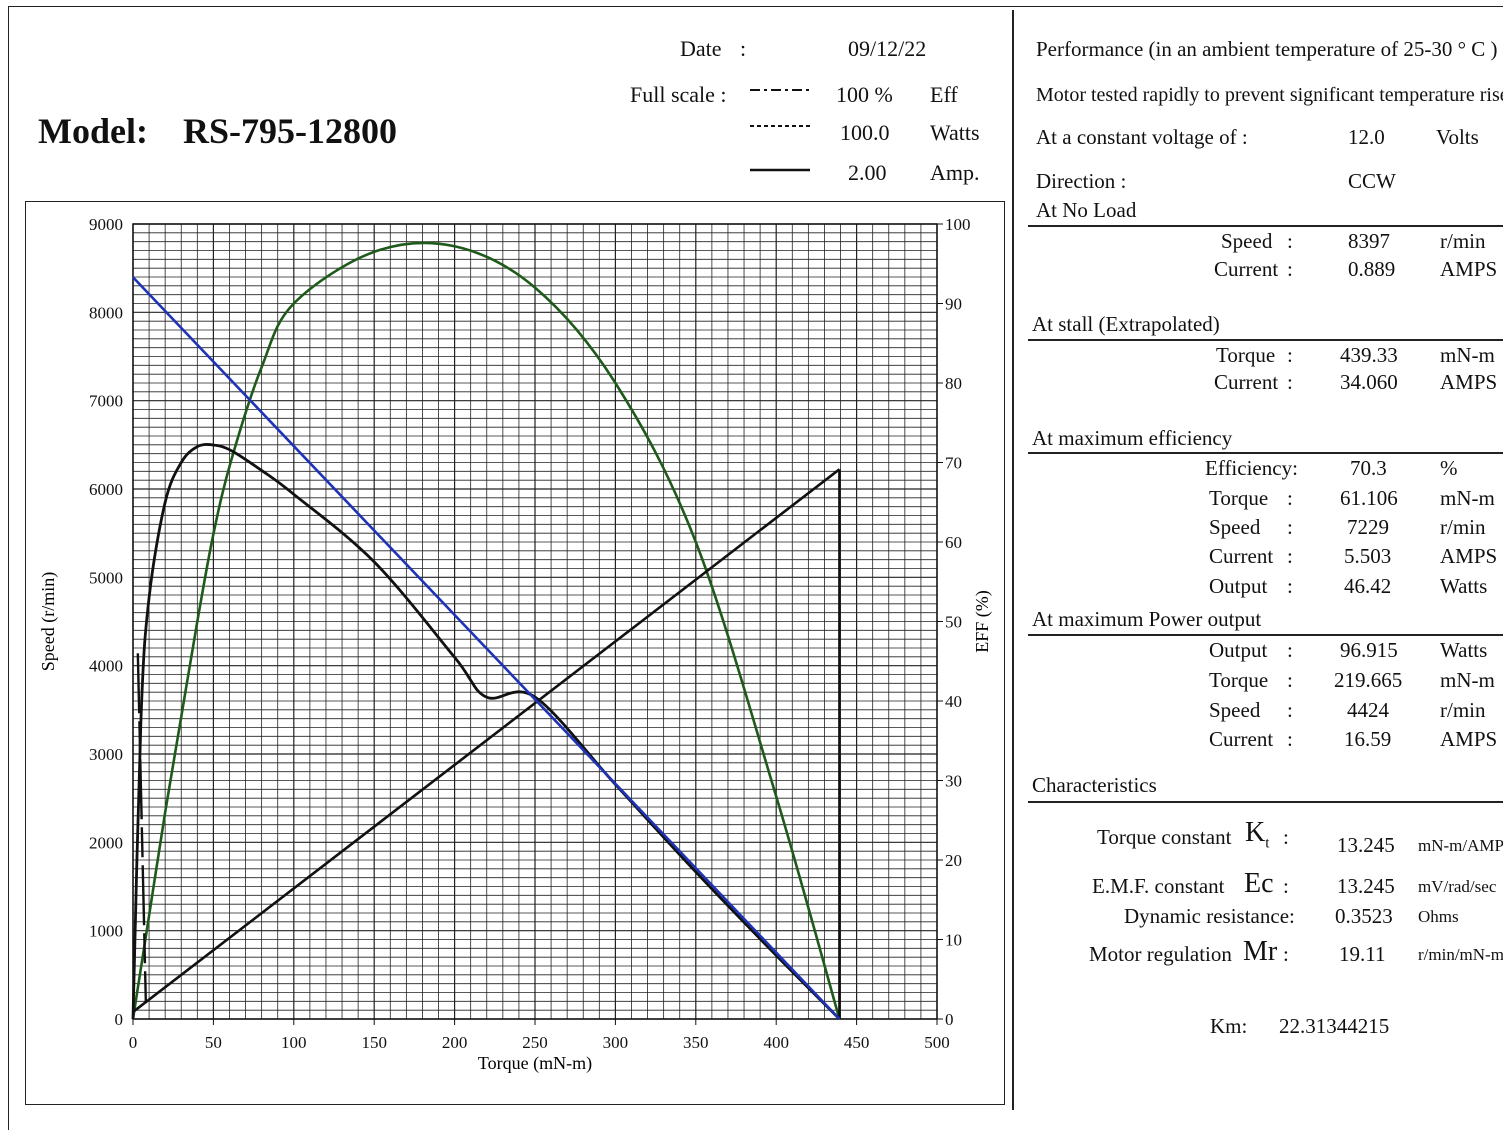 This screenshot has height=1132, width=1503. What do you see at coordinates (106, 401) in the screenshot?
I see `y-tick-label: 7000` at bounding box center [106, 401].